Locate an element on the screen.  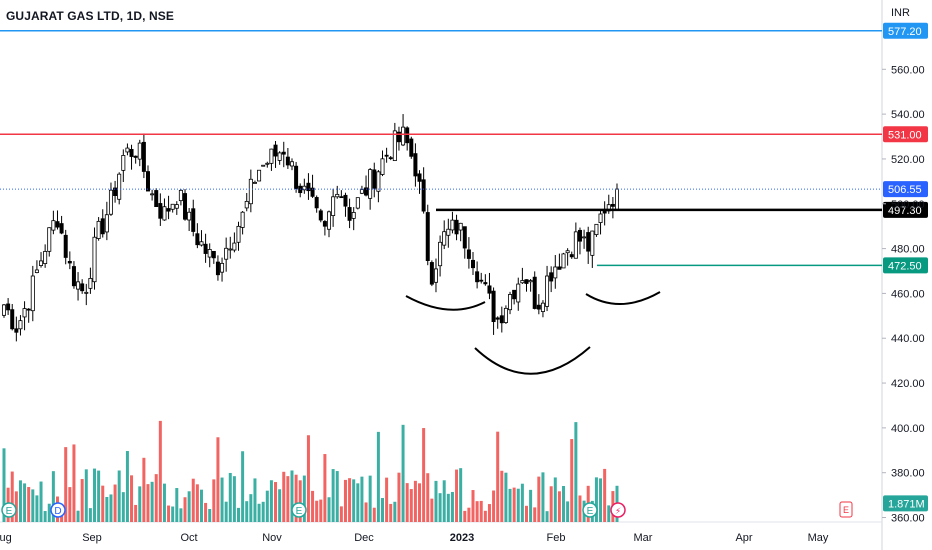
time-axis: Aug Sep Oct Nov Dec 2023 Feb Mar Apr May is located at coordinates (414, 538).